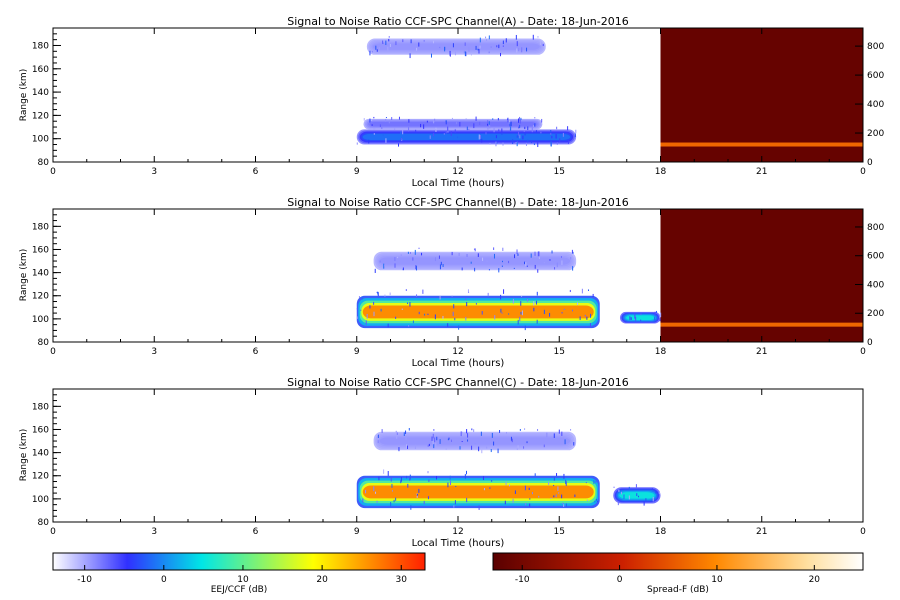 The image size is (900, 600). Describe the element at coordinates (661, 532) in the screenshot. I see `x-tick-label: 18` at that location.